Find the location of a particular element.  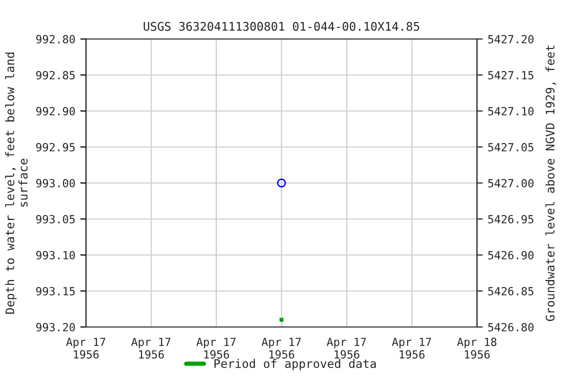

y2-tick-label: 5426.90 is located at coordinates (511, 255).